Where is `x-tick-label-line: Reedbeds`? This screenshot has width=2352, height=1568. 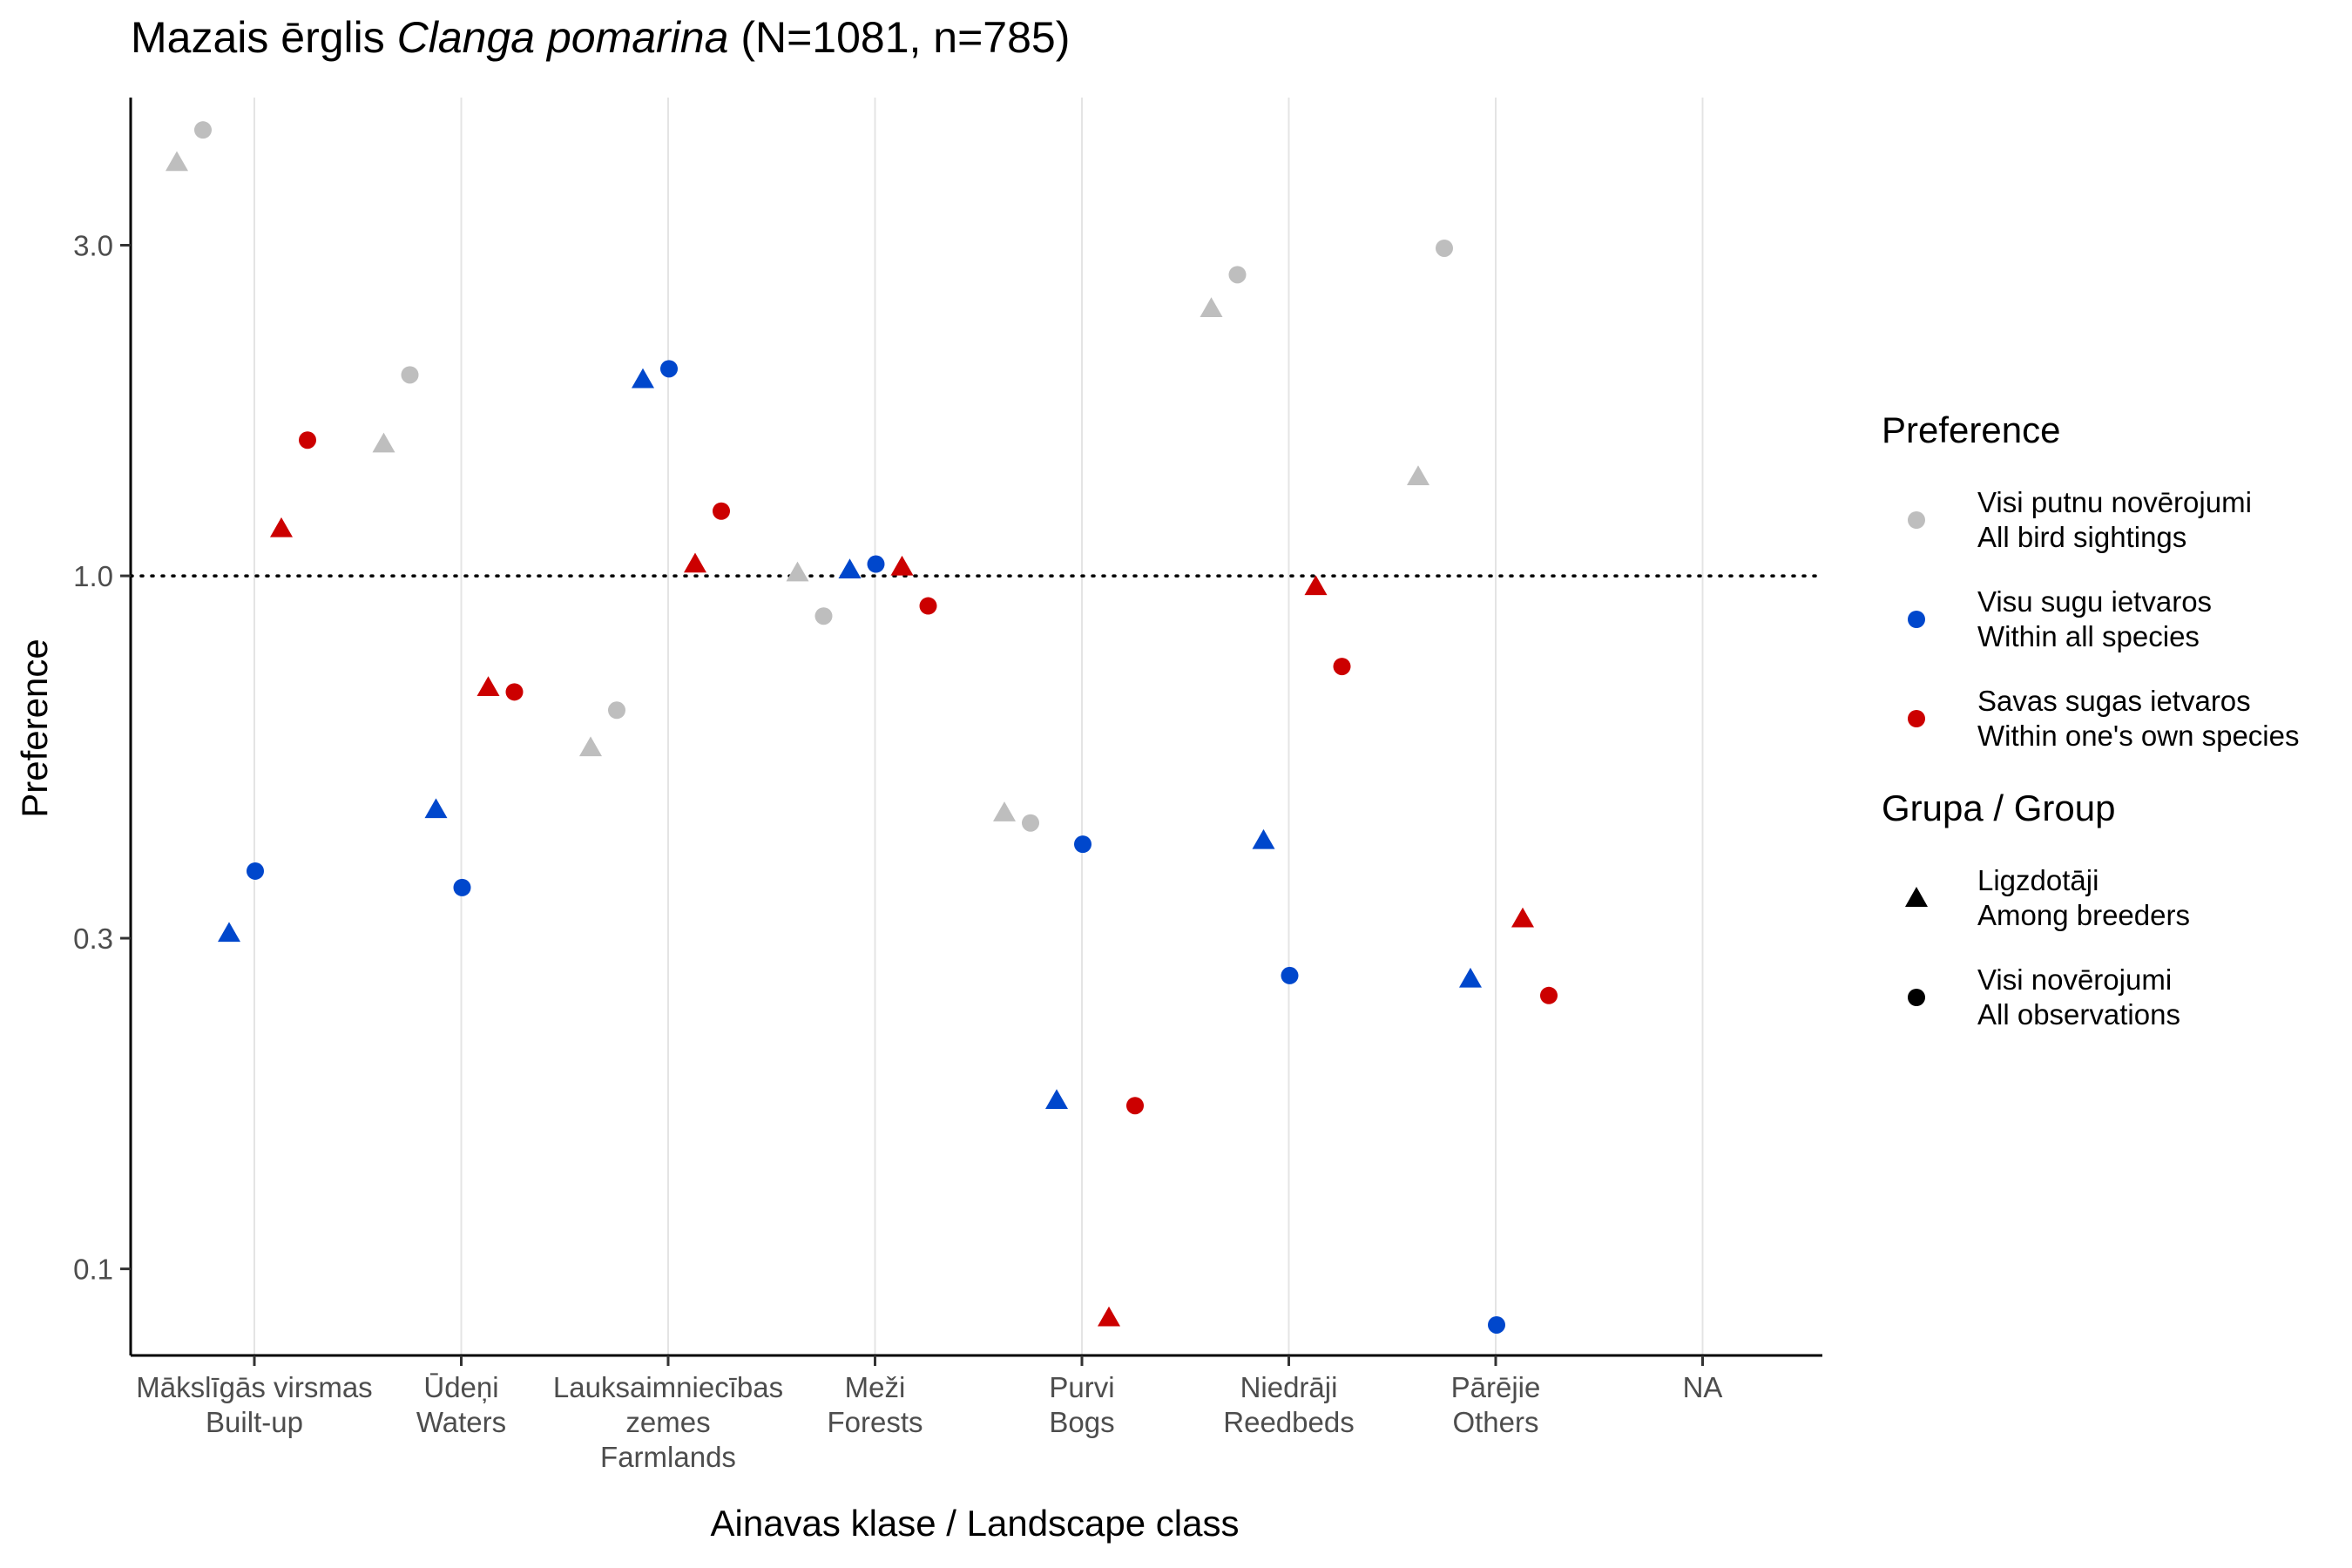
x-tick-label-line: Reedbeds is located at coordinates (1289, 1422).